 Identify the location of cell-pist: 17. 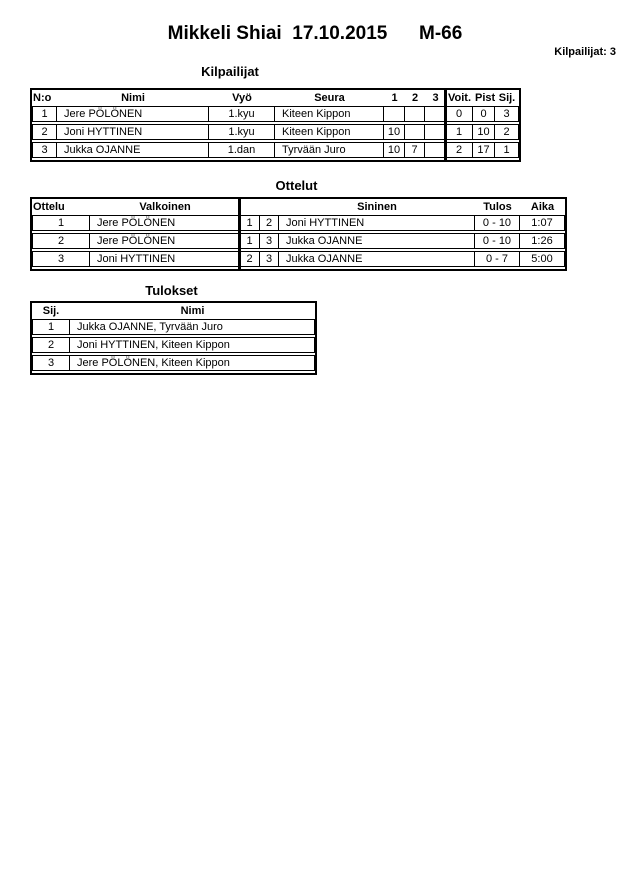
(484, 150).